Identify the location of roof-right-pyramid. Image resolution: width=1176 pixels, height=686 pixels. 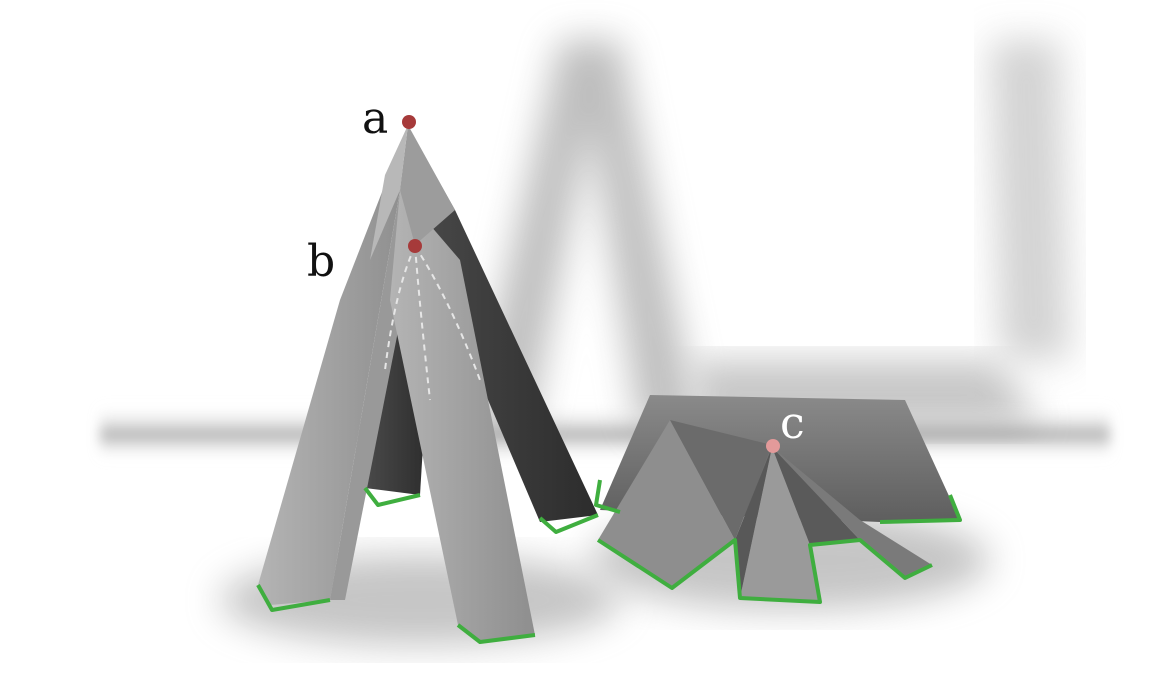
(852, 512).